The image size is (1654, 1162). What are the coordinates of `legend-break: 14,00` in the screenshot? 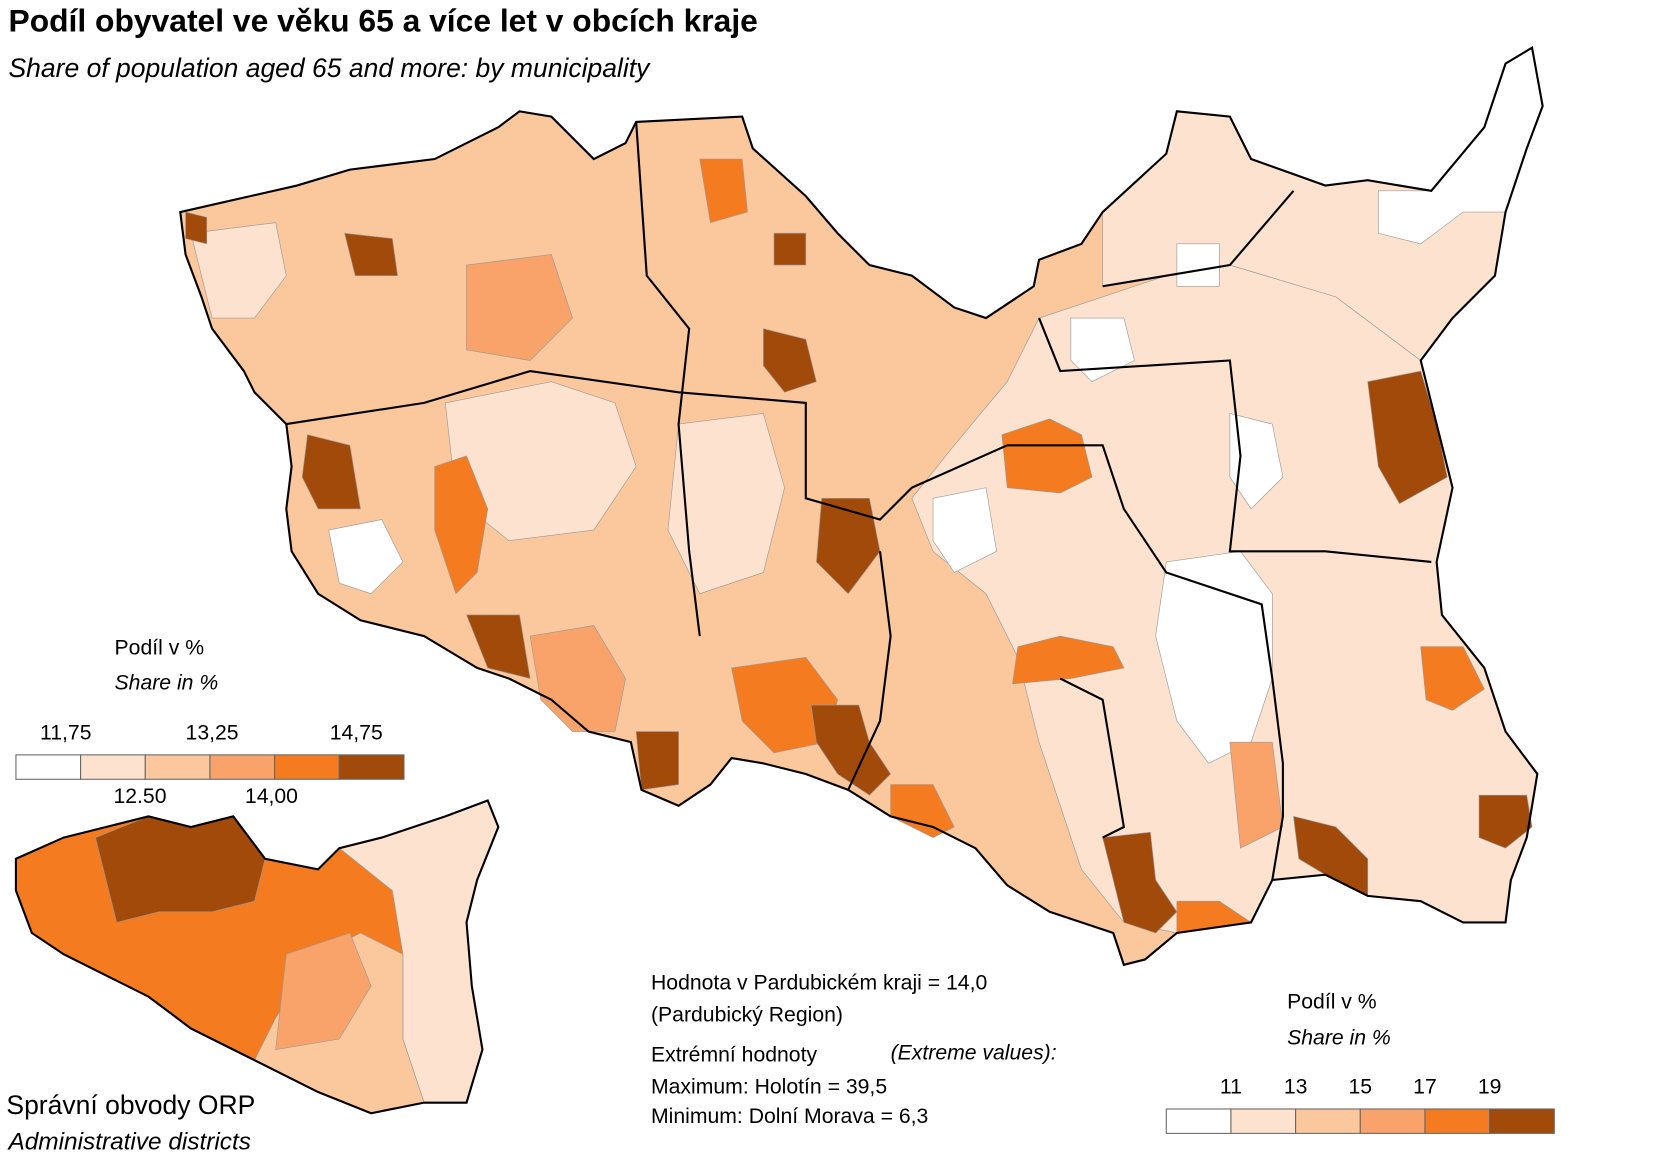 It's located at (271, 796).